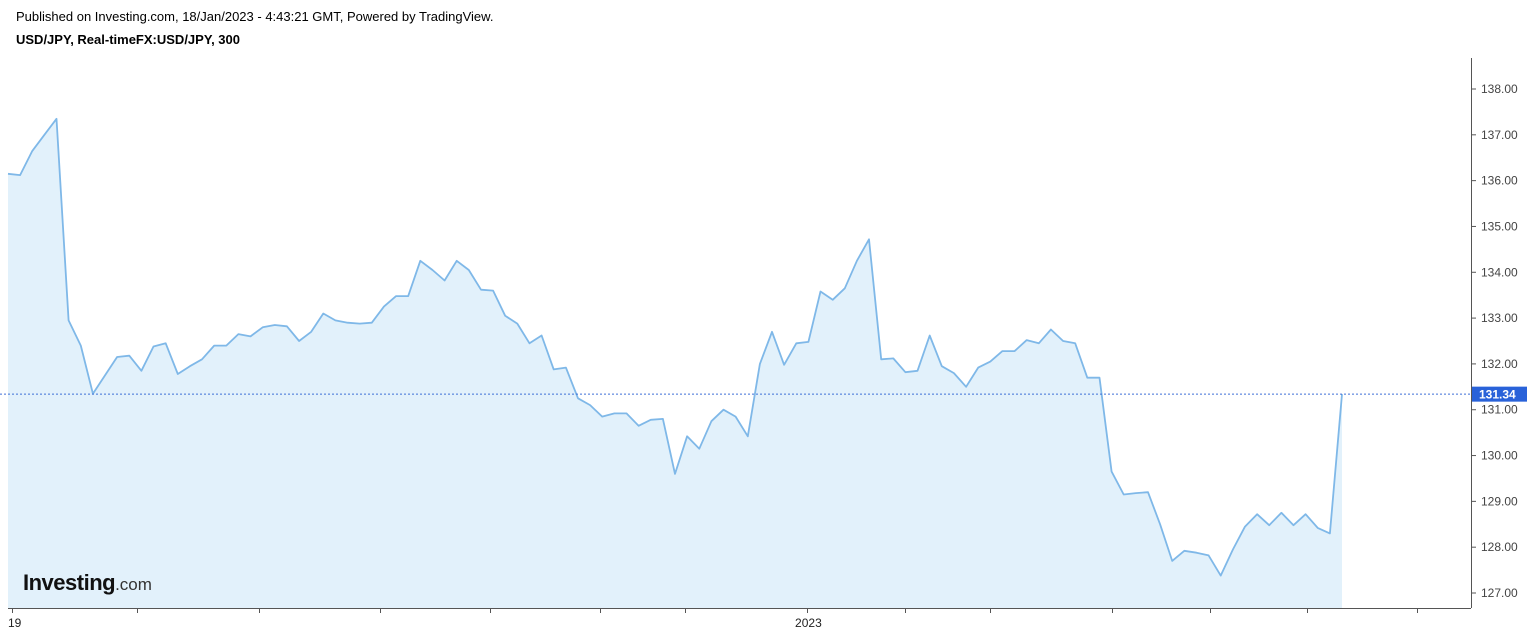 The image size is (1527, 636). What do you see at coordinates (1499, 593) in the screenshot?
I see `y-tick-label: 127.00` at bounding box center [1499, 593].